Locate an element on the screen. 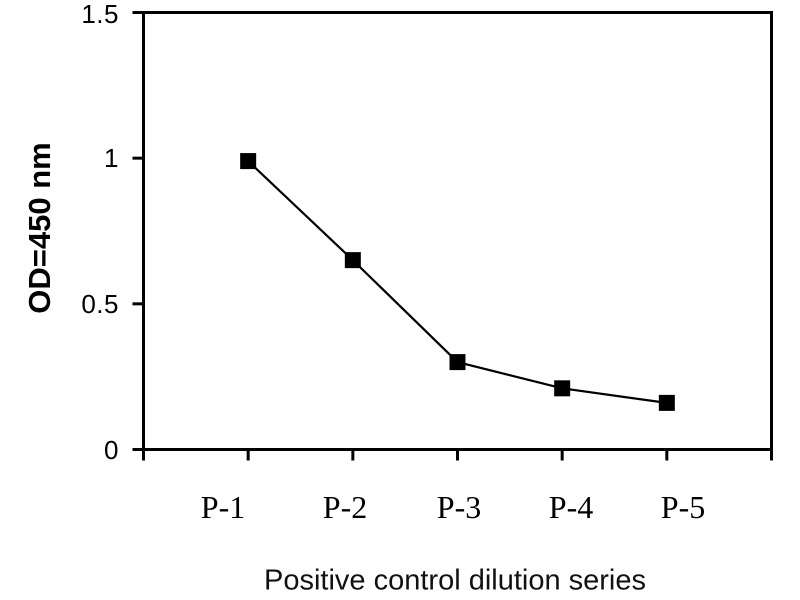  x-tick-label: P-1 is located at coordinates (223, 507).